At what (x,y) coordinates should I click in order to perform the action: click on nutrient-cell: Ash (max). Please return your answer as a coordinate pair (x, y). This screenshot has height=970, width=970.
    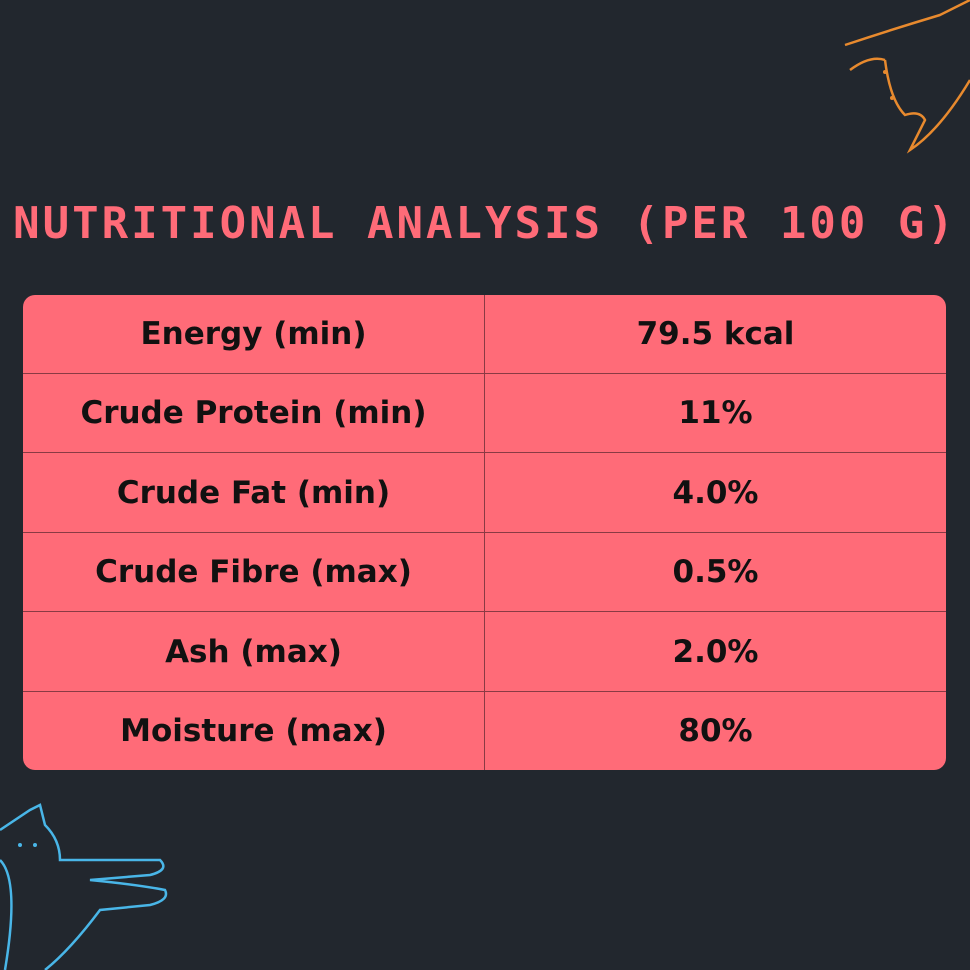
    Looking at the image, I should click on (254, 651).